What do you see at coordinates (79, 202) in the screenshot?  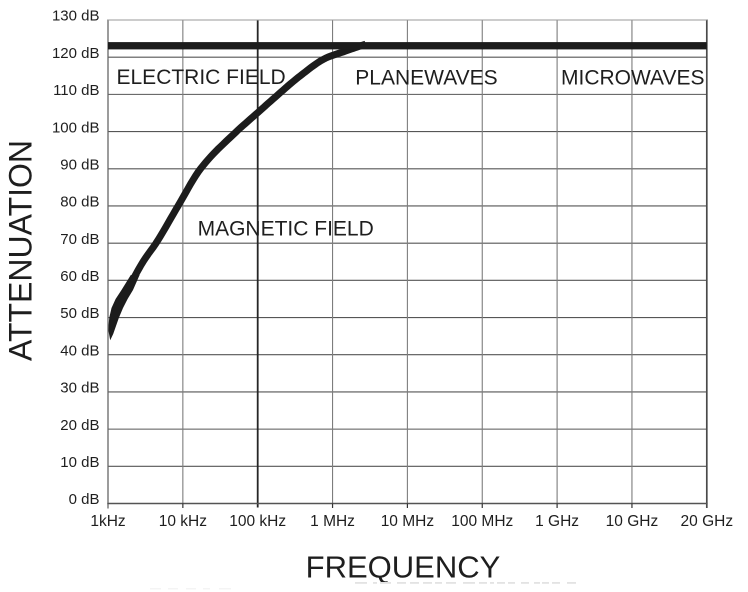 I see `svg-text: 80 dB` at bounding box center [79, 202].